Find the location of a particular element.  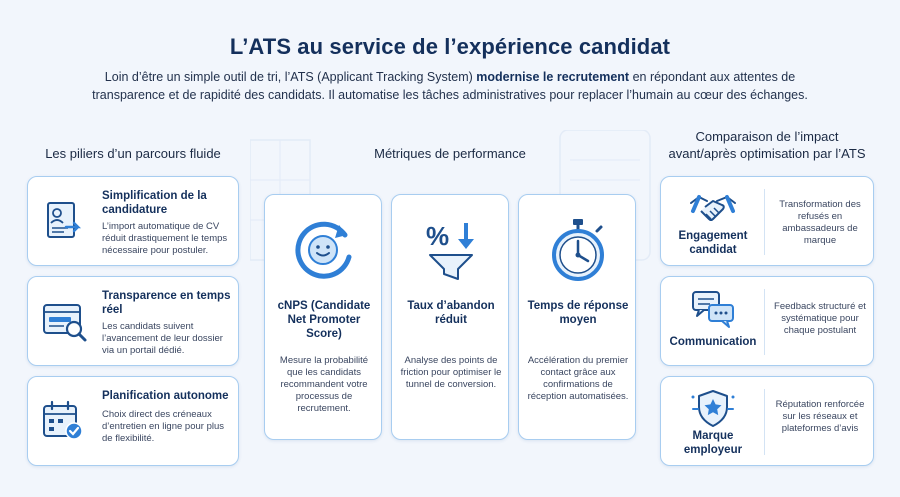

chat-bubbles-icon is located at coordinates (713, 309).